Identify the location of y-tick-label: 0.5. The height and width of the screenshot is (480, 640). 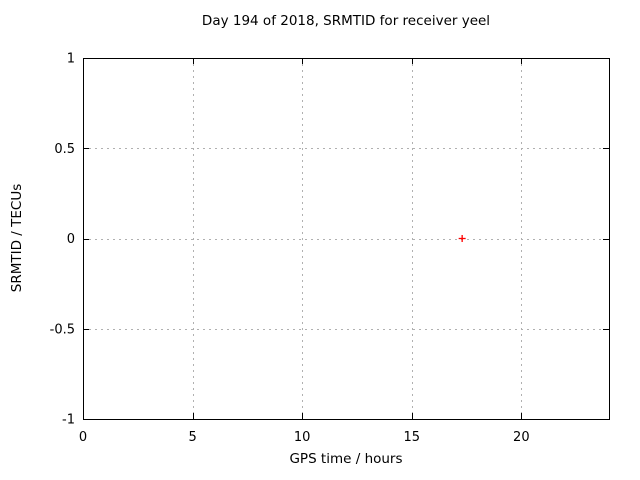
(64, 149).